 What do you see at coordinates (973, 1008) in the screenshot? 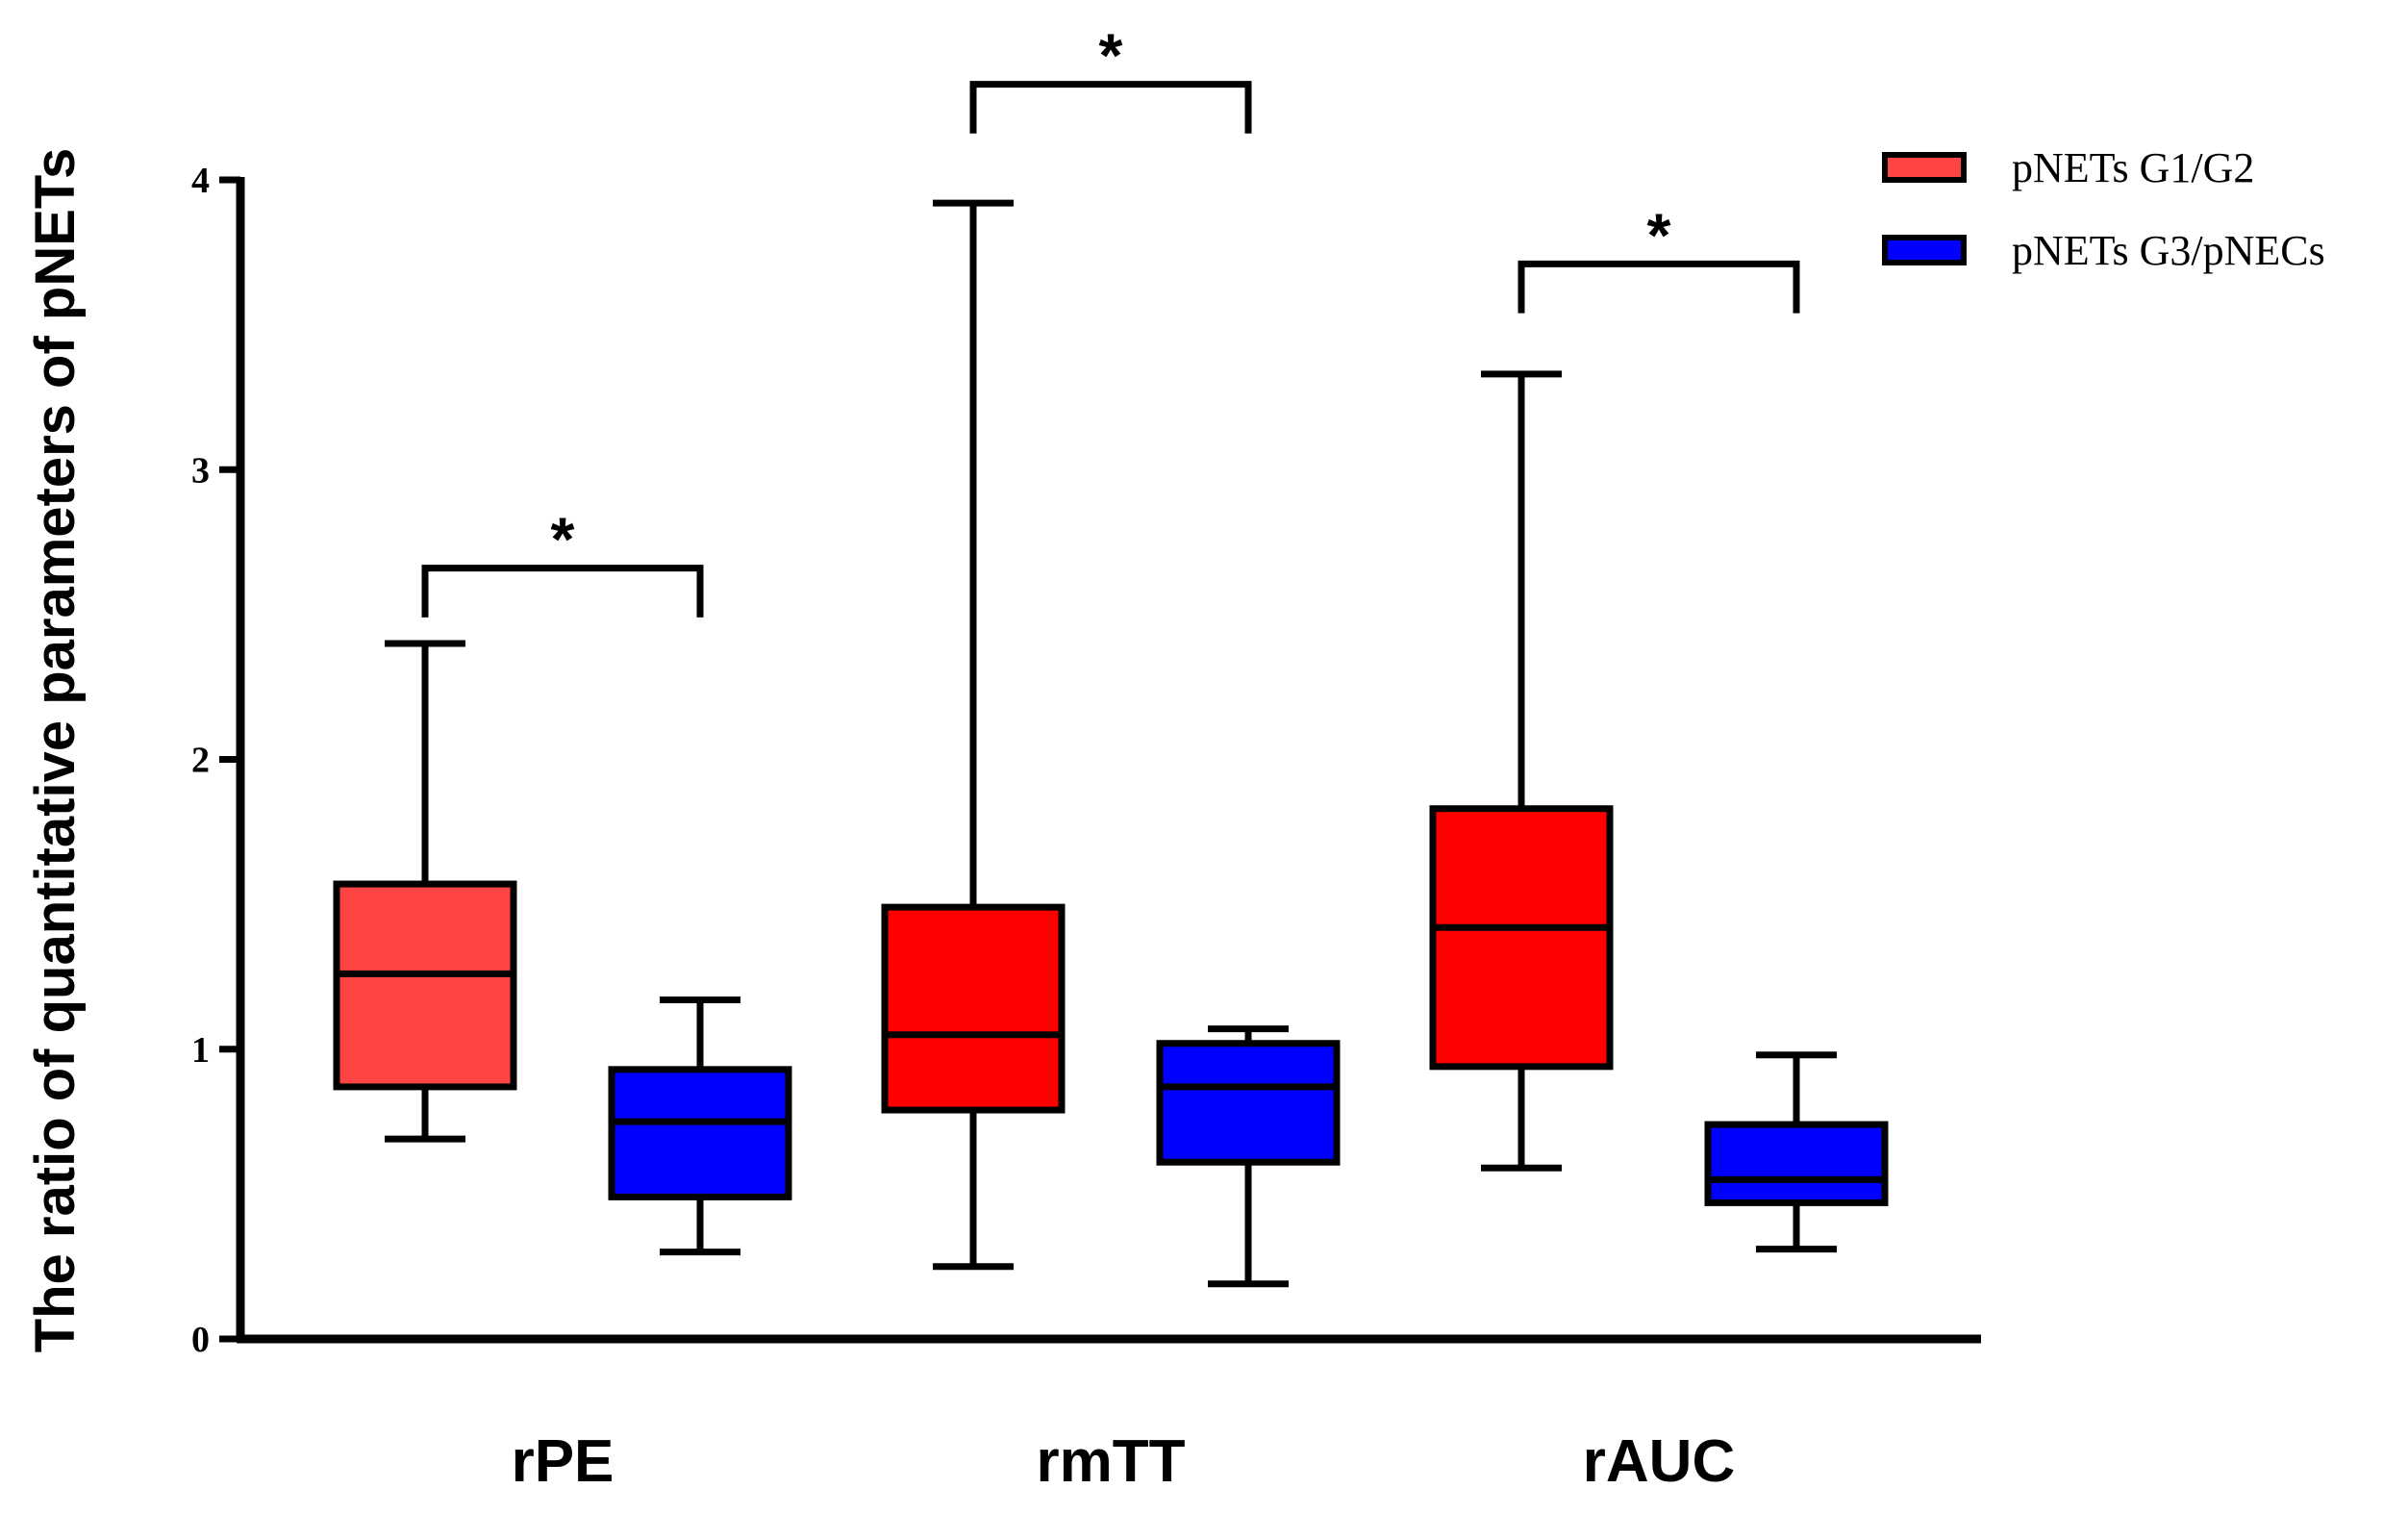
I see `box-g1g2-rmTT-iqr-box` at bounding box center [973, 1008].